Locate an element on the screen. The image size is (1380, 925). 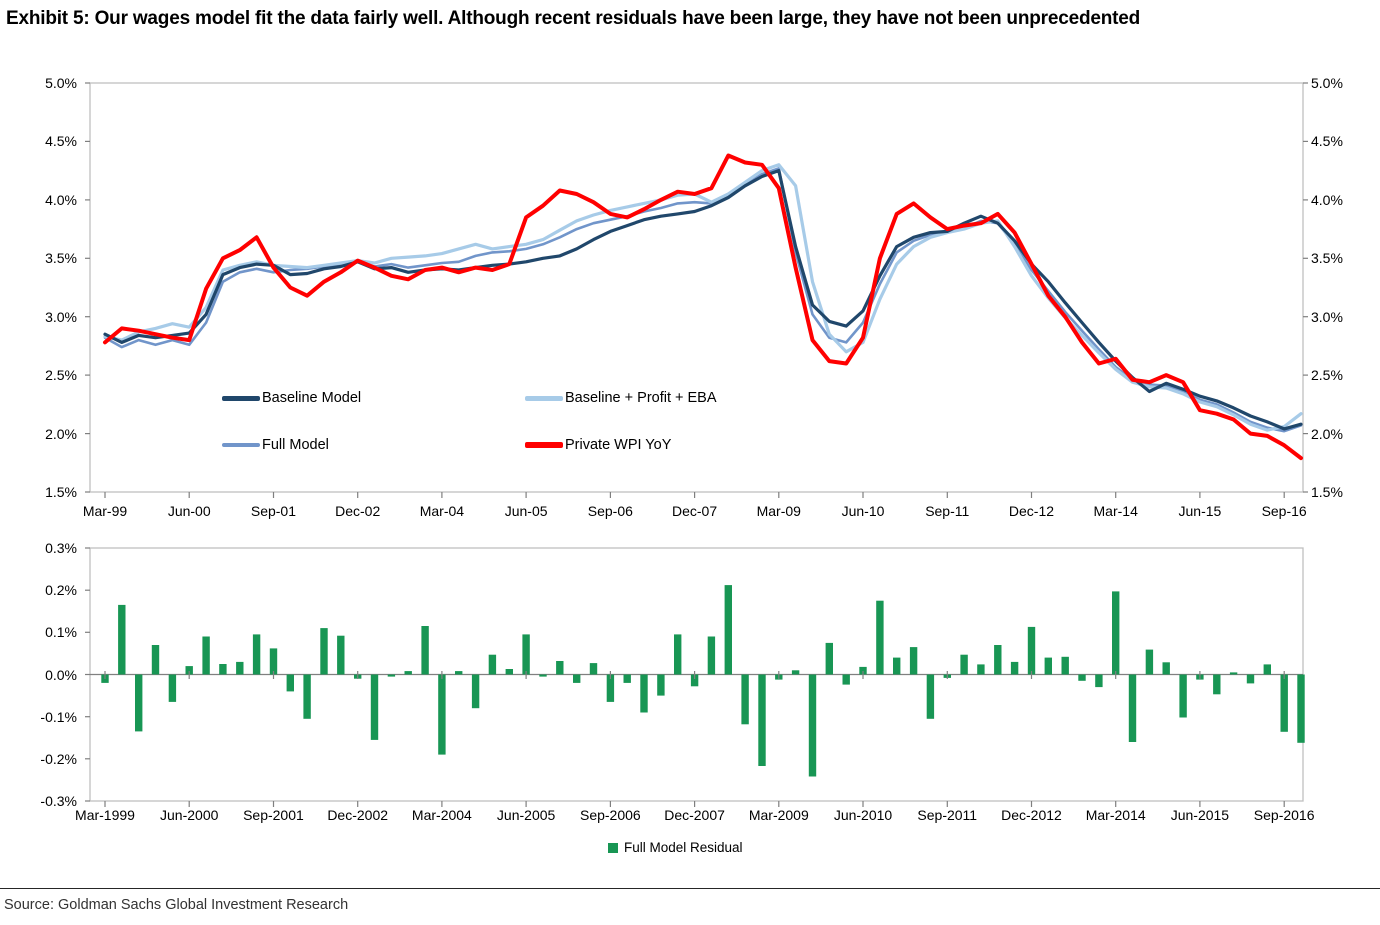
y-axis-label-left: -0.2% is located at coordinates (58, 758).